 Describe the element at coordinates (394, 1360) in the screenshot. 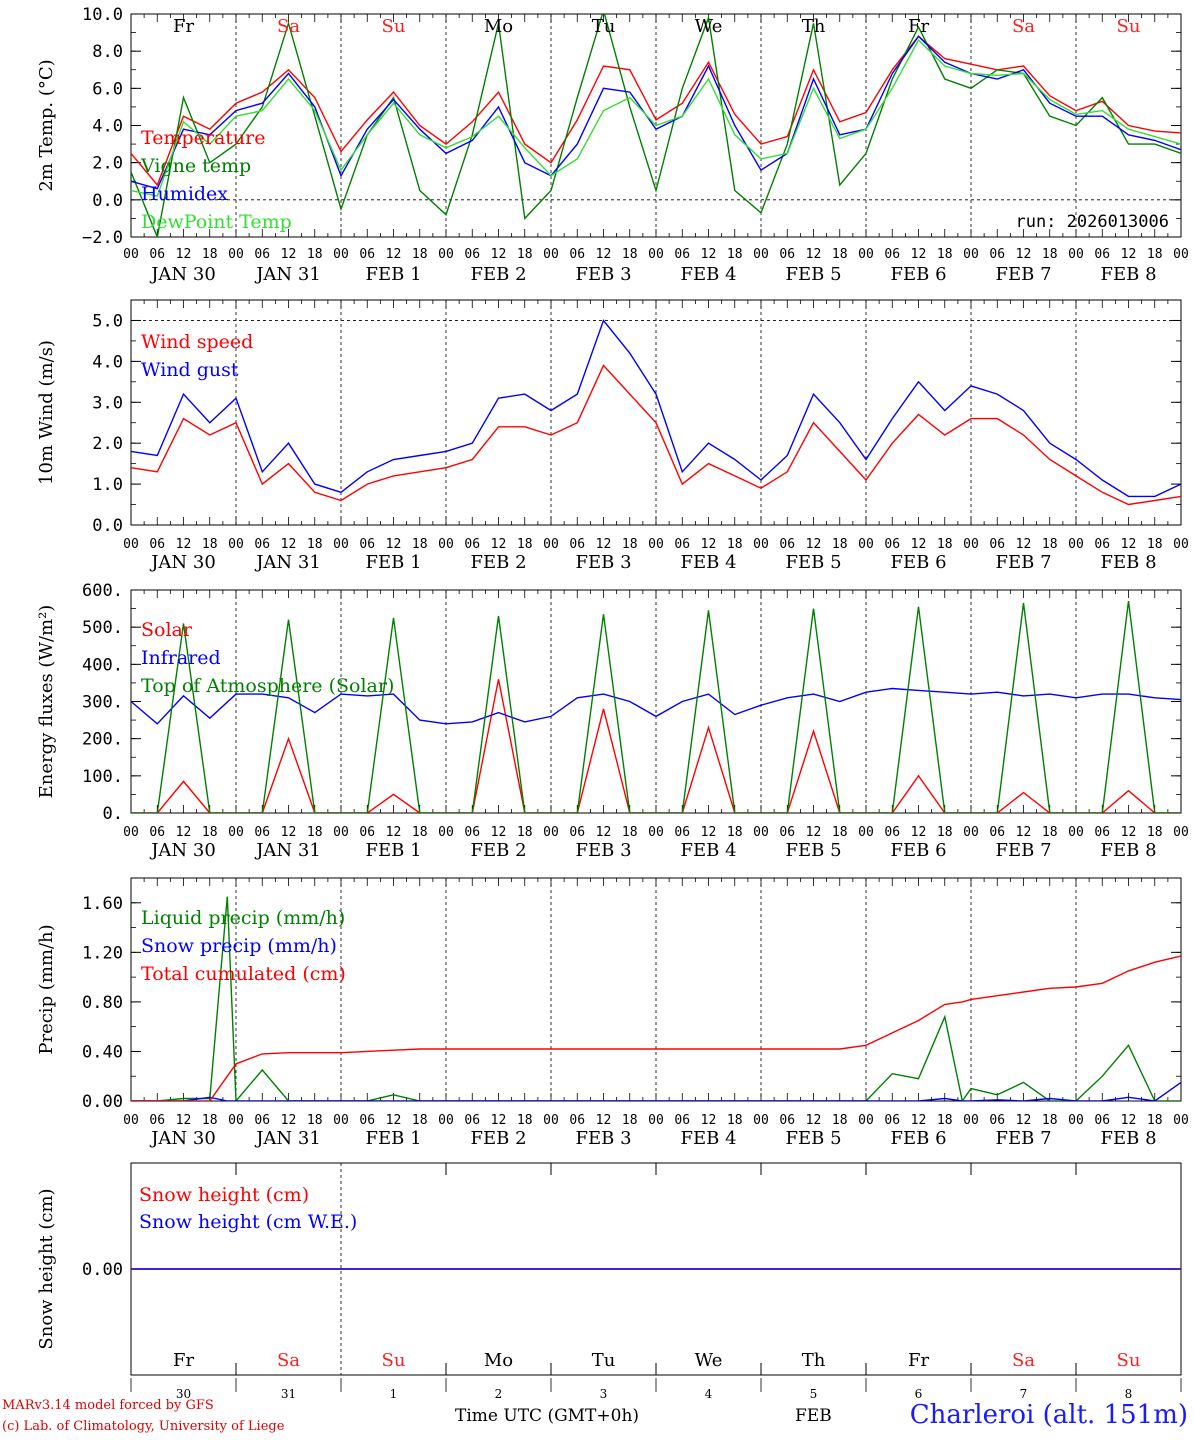

I see `day-name-label: Su` at that location.